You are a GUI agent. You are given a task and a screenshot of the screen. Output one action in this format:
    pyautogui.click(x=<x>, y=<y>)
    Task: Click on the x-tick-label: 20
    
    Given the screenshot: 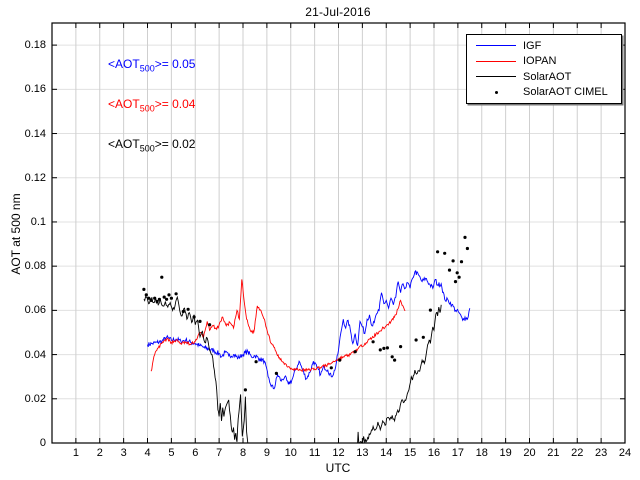 What is the action you would take?
    pyautogui.click(x=529, y=453)
    